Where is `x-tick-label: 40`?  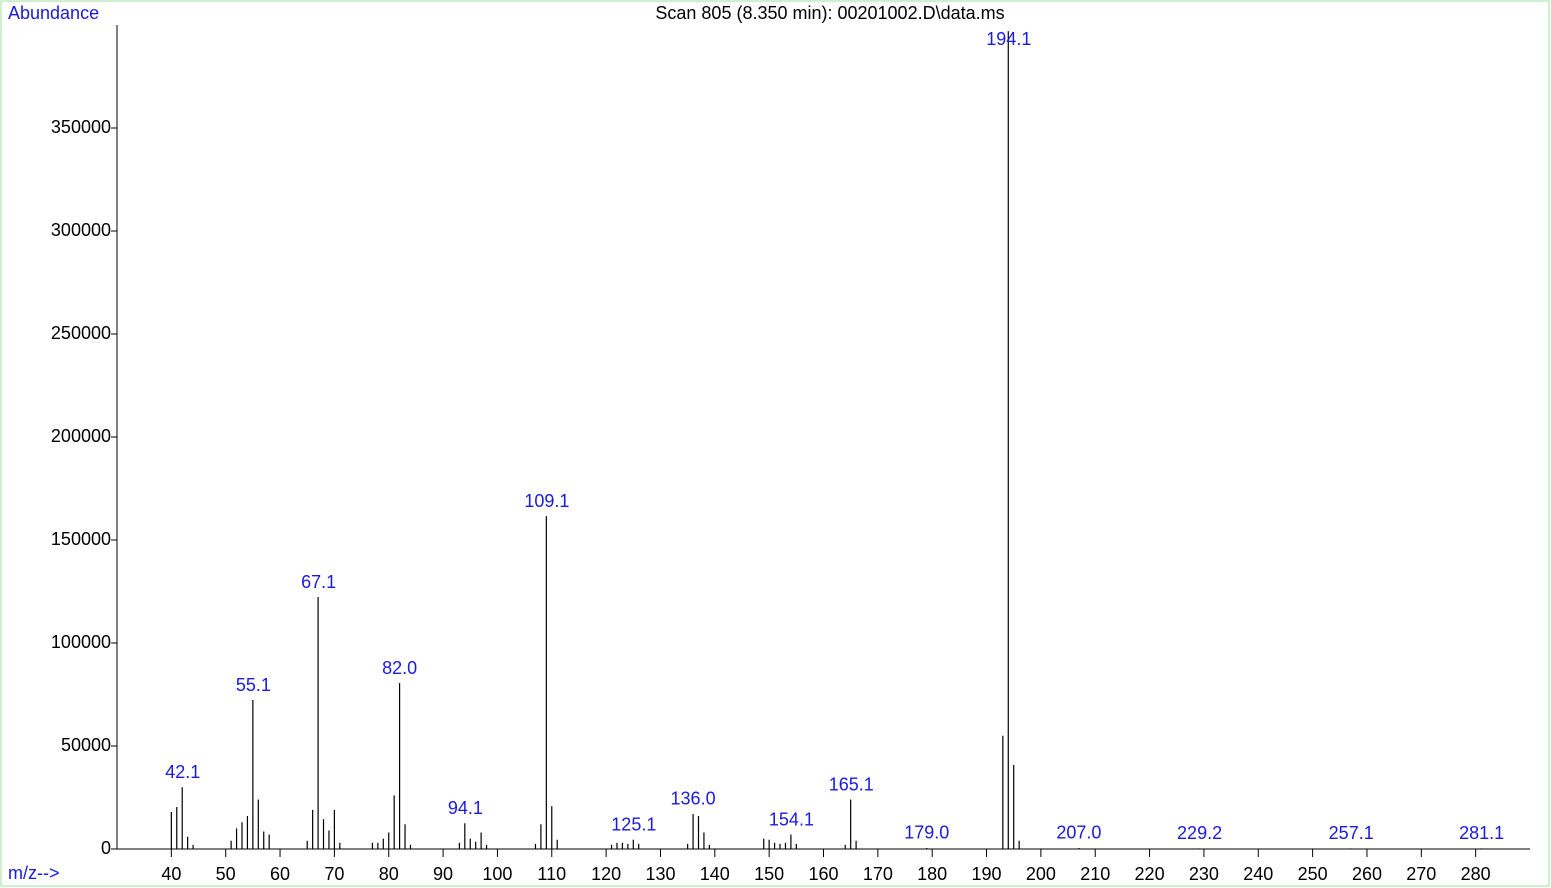 x-tick-label: 40 is located at coordinates (171, 874).